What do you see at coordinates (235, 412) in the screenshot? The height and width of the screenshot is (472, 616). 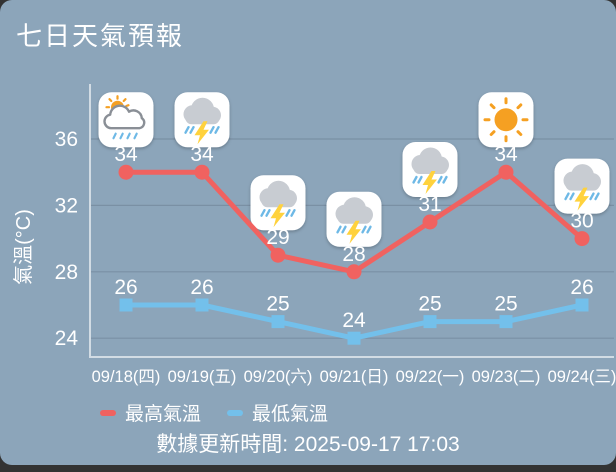 I see `min-temp-legend-marker` at bounding box center [235, 412].